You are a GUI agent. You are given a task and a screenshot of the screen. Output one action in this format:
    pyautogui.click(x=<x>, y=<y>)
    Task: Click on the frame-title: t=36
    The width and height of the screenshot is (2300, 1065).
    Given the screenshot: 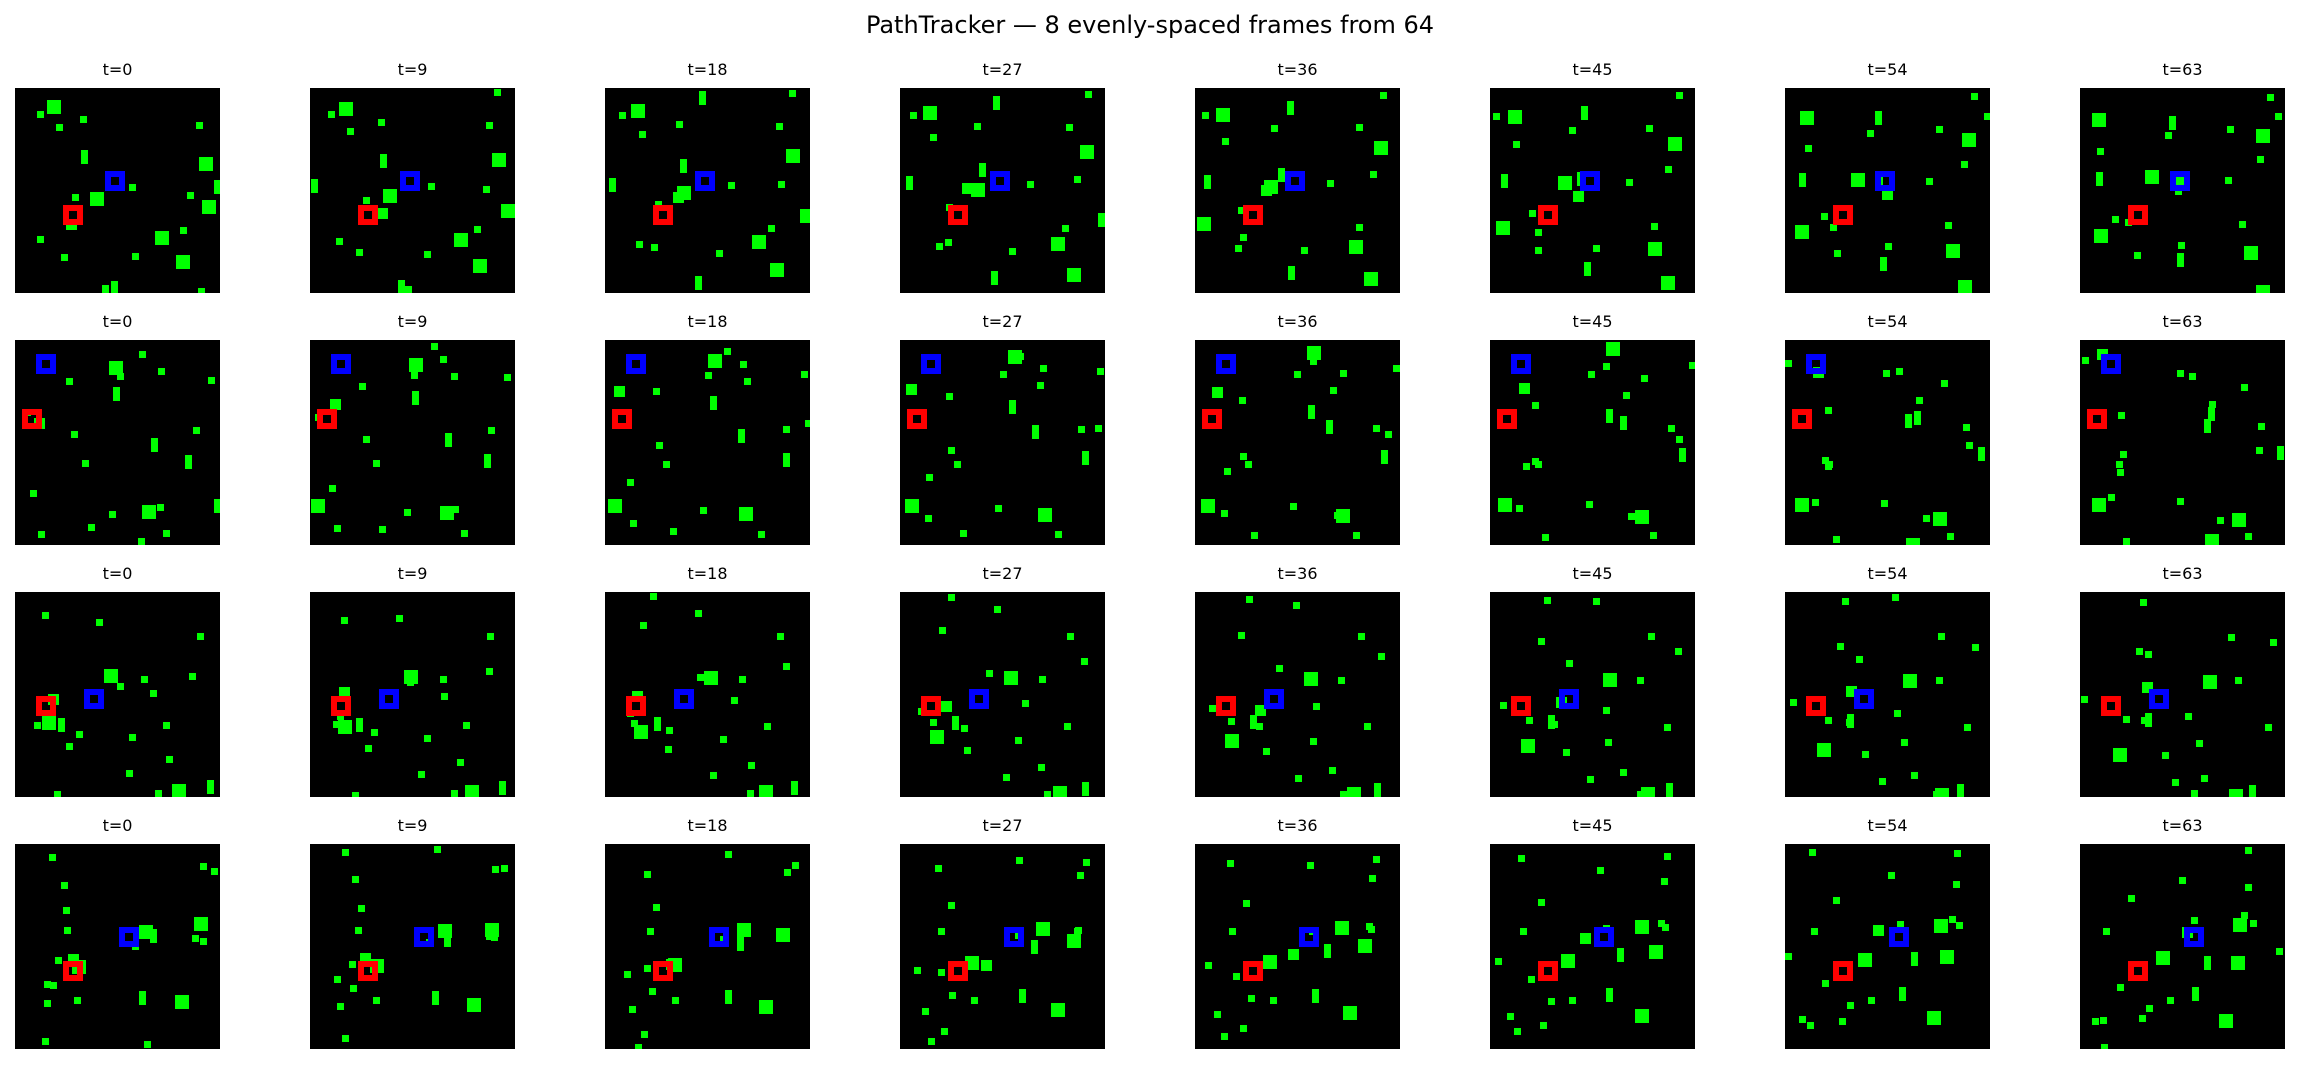 What is the action you would take?
    pyautogui.click(x=1297, y=825)
    